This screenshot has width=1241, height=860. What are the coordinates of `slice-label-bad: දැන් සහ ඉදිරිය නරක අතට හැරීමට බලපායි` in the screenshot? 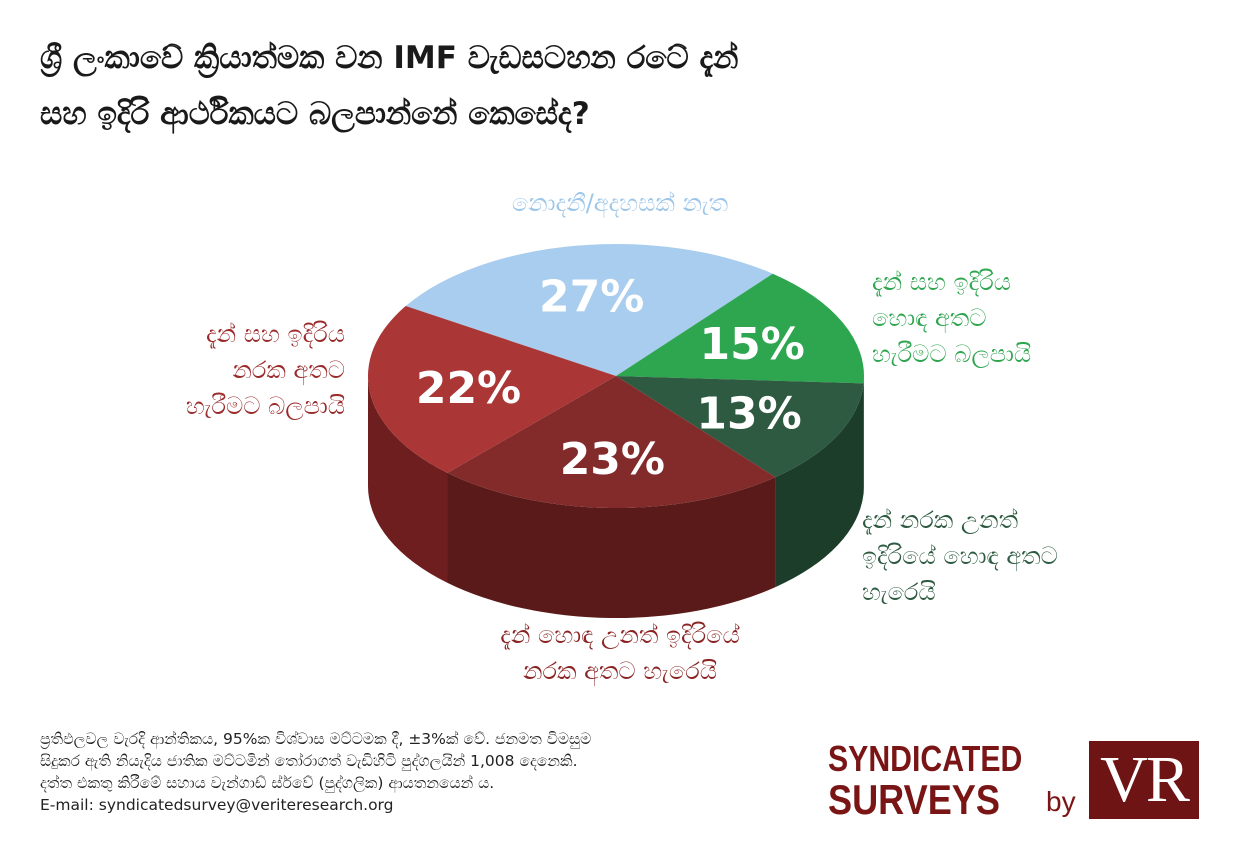 It's located at (182, 370).